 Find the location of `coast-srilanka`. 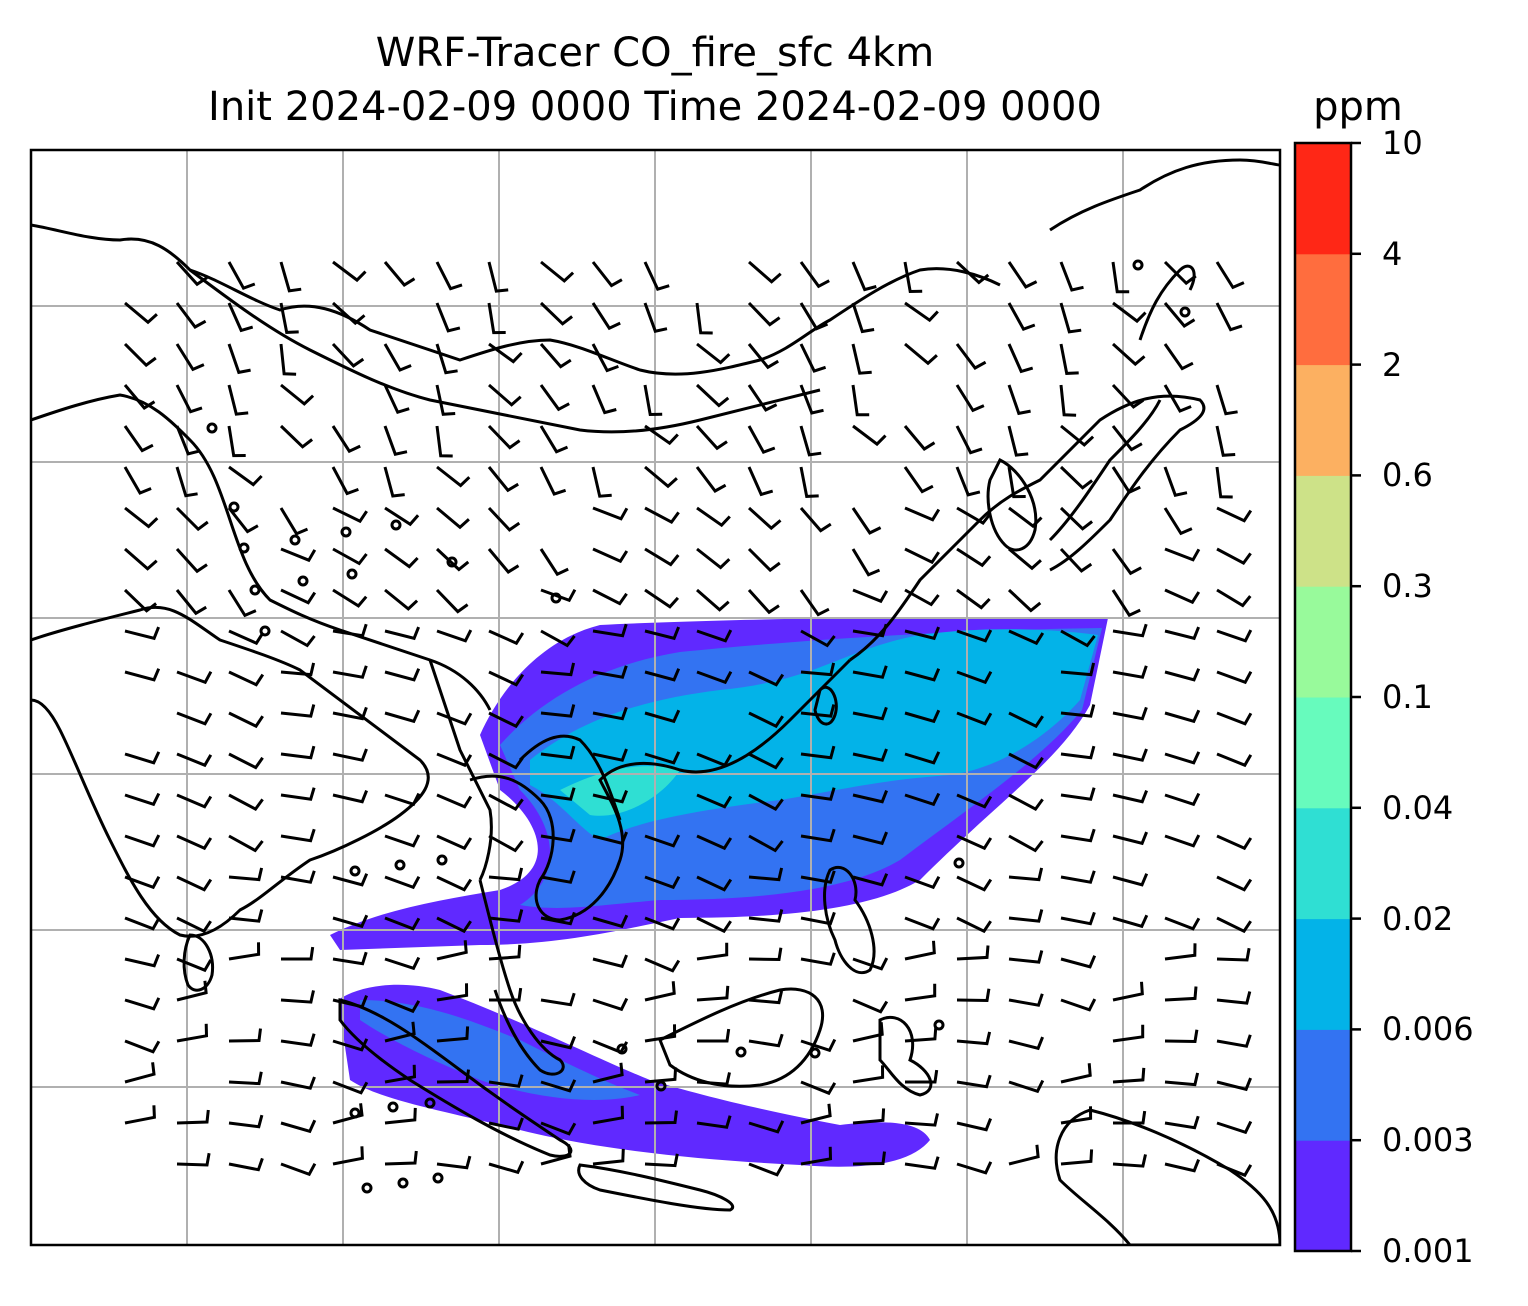

coast-srilanka is located at coordinates (198, 962).